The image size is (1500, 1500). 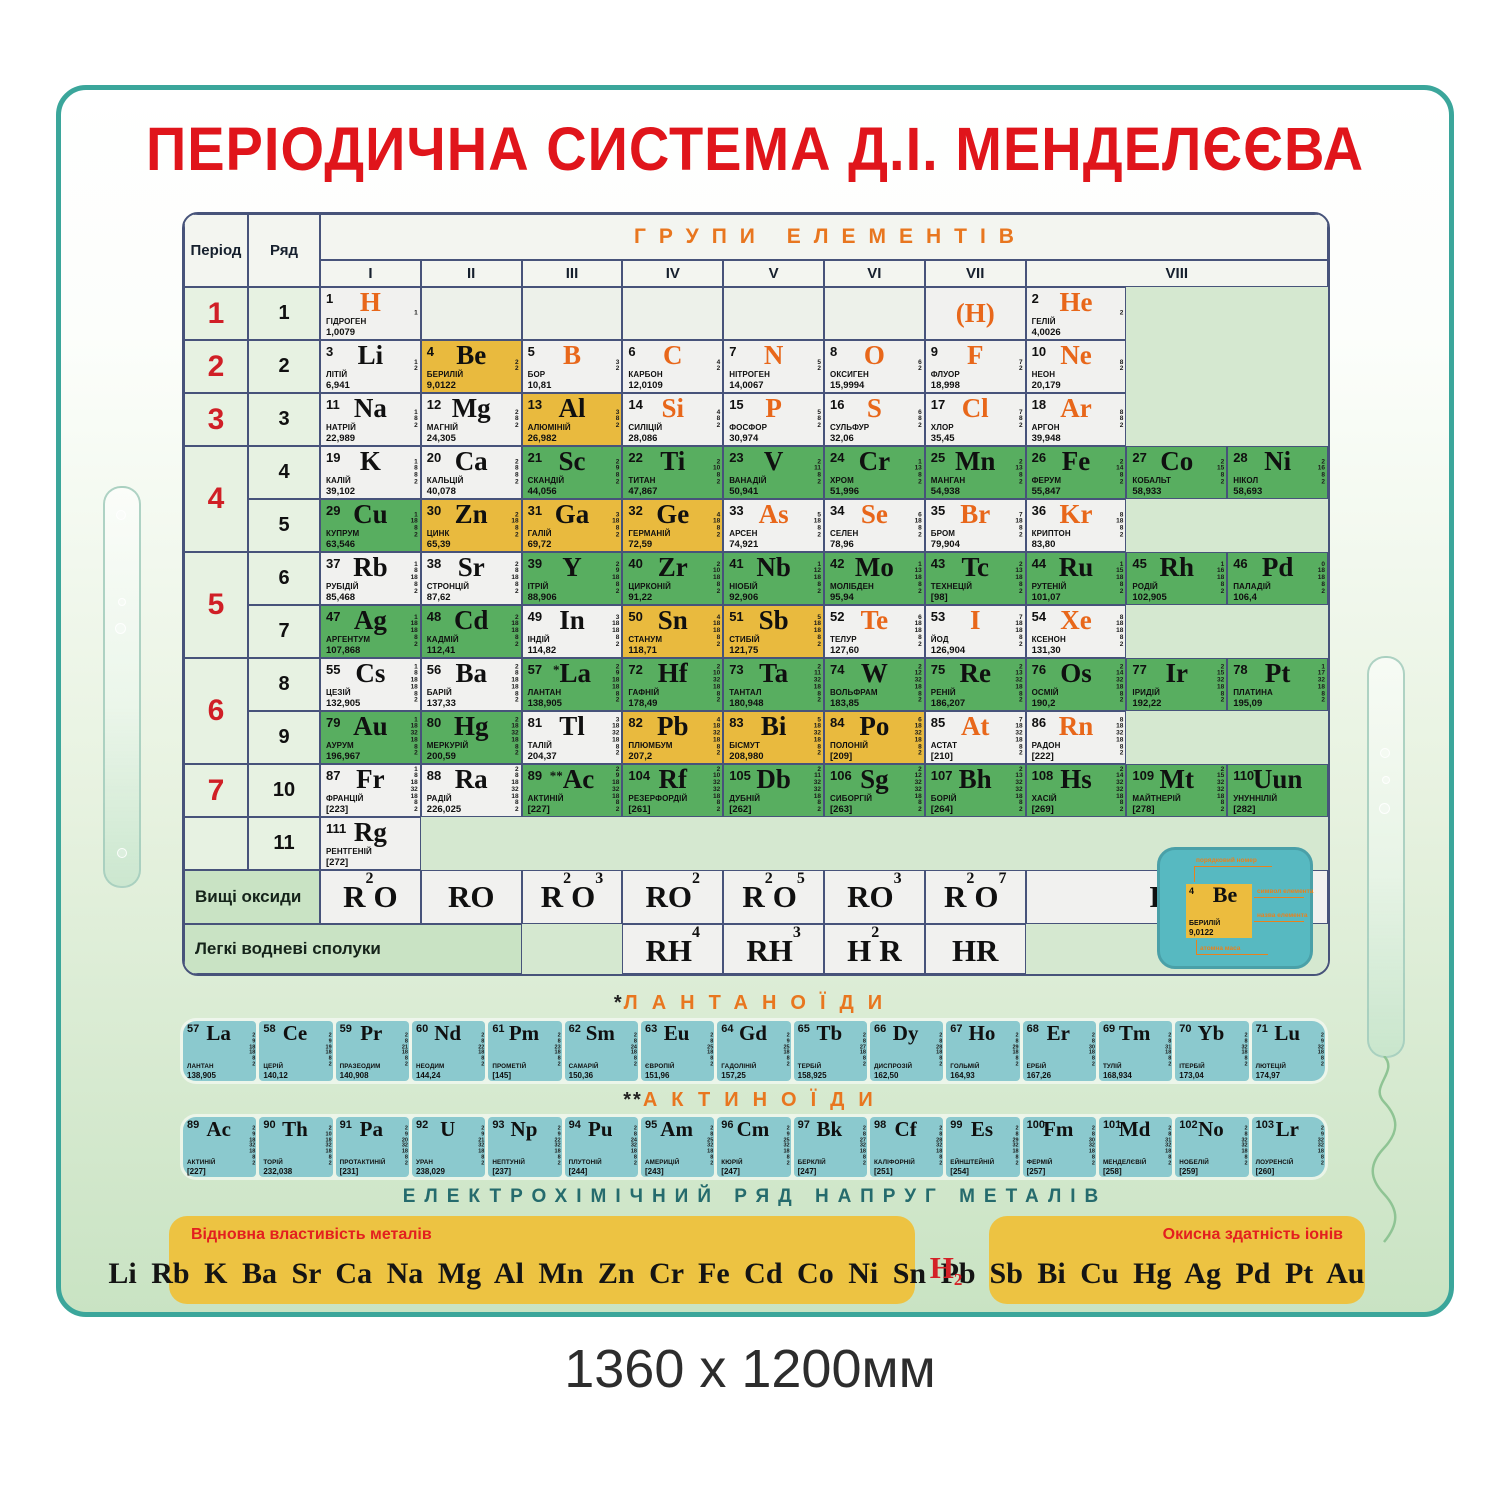 What do you see at coordinates (773, 273) in the screenshot?
I see `group-label-V: V` at bounding box center [773, 273].